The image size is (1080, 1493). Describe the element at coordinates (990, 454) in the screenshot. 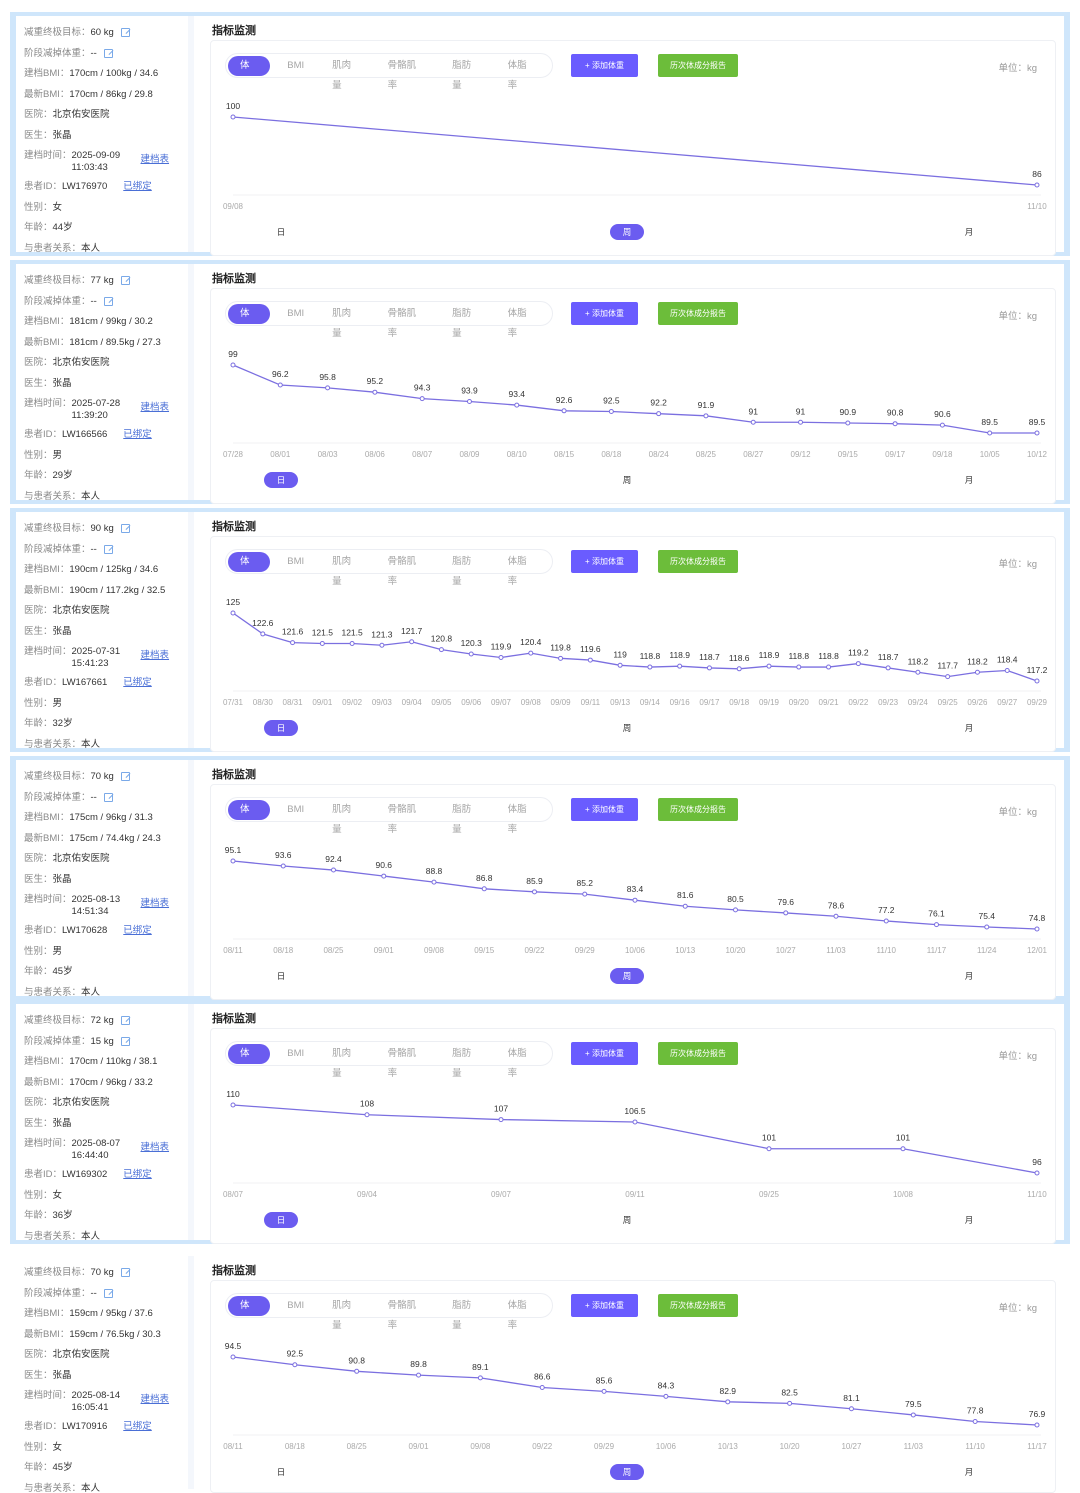

I see `x-tick-label: 10/05` at that location.